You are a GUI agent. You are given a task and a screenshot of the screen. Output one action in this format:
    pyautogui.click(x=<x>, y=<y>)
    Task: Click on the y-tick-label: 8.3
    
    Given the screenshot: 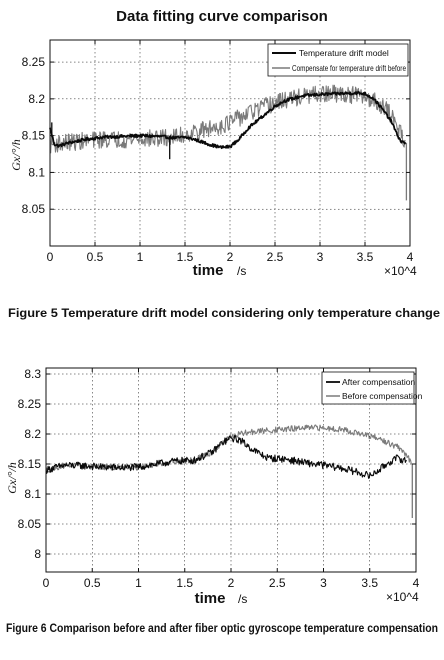 What is the action you would take?
    pyautogui.click(x=32, y=374)
    